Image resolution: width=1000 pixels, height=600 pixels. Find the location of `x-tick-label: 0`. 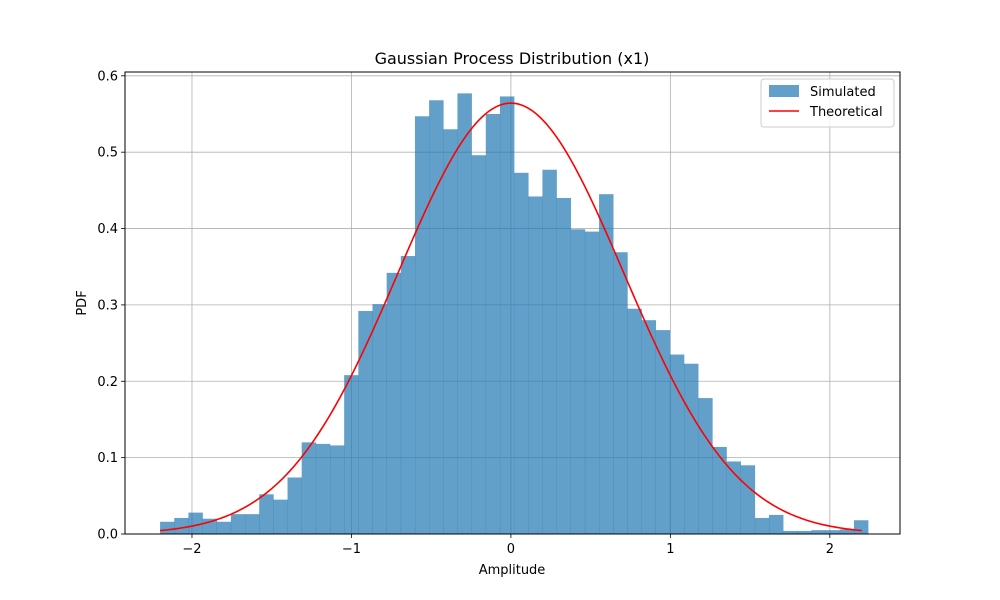

x-tick-label: 0 is located at coordinates (511, 549).